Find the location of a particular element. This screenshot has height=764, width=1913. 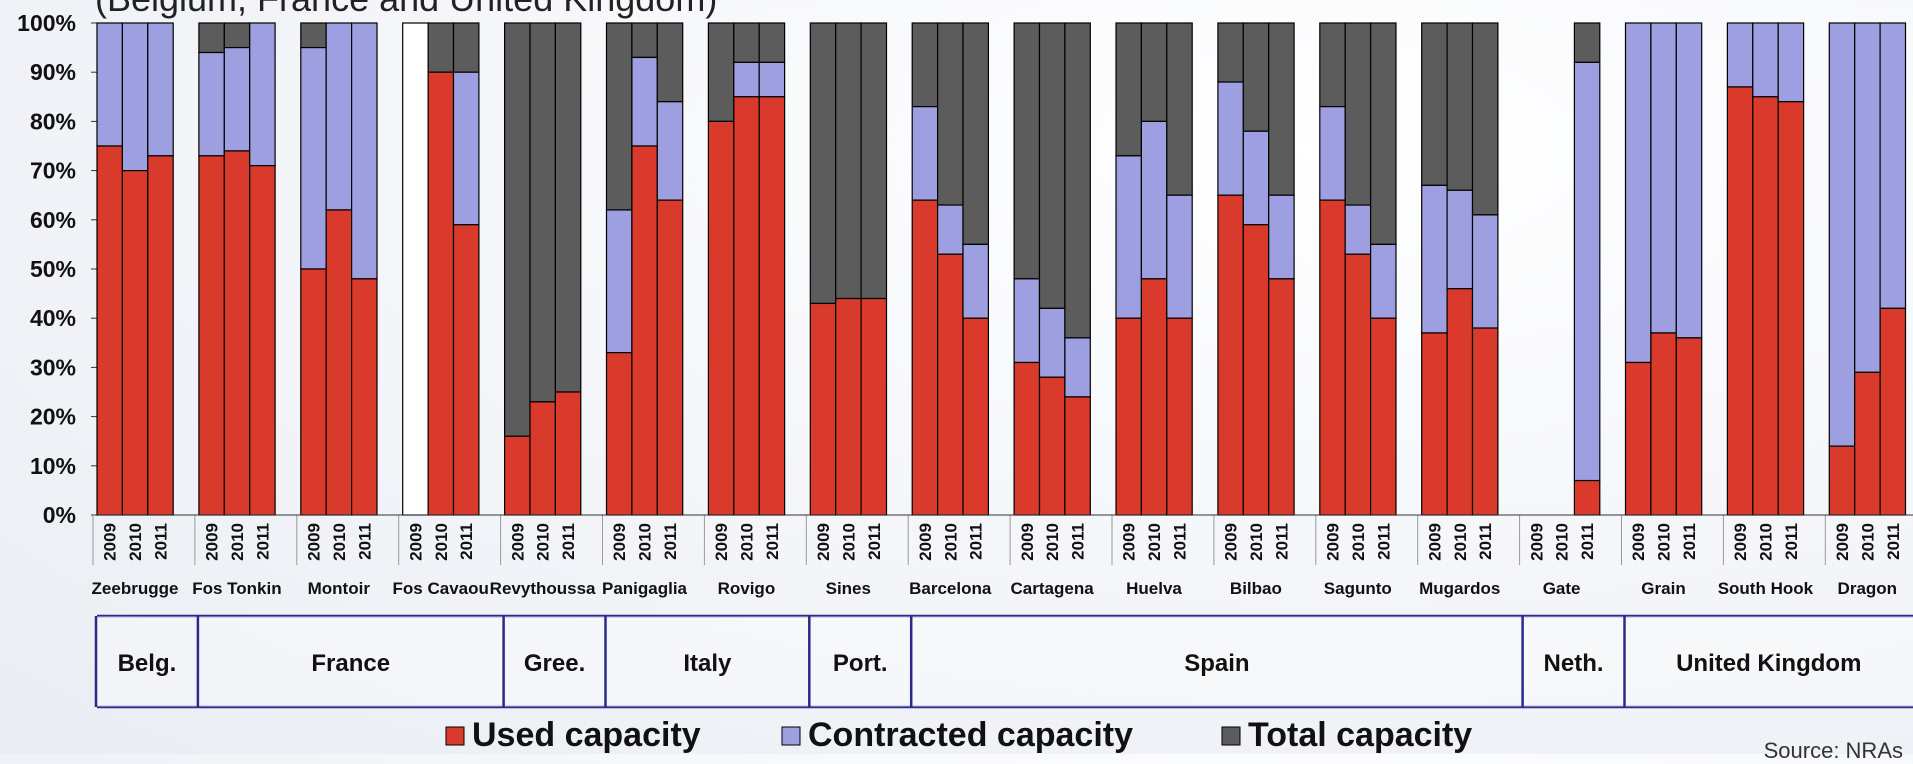

y-tick-label: 70% is located at coordinates (53, 171).